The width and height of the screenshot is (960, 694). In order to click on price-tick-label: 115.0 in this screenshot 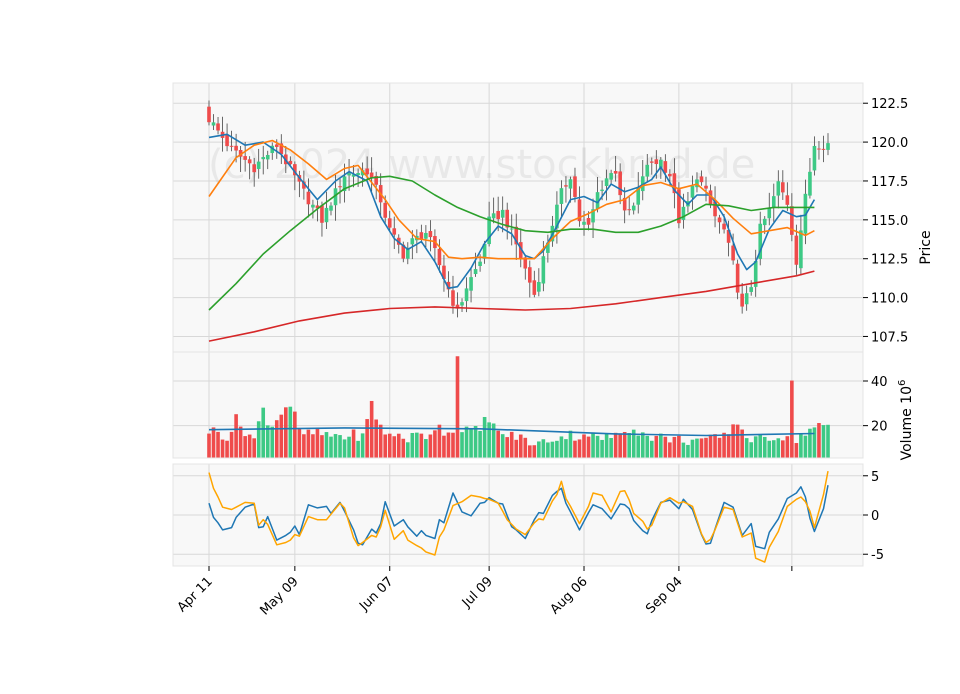, I will do `click(889, 221)`.